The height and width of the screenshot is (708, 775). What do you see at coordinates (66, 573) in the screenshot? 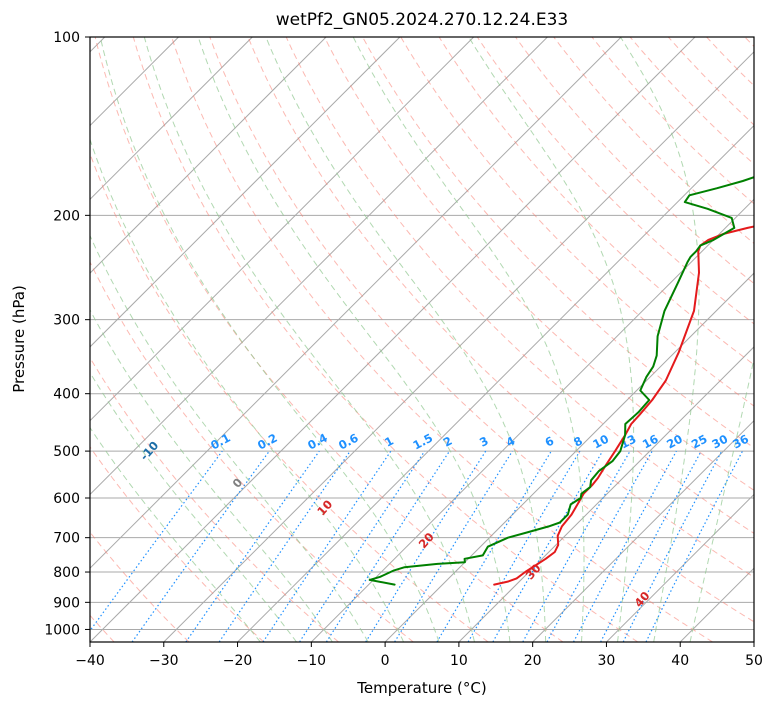
I see `y-tick-label: 800` at bounding box center [66, 573].